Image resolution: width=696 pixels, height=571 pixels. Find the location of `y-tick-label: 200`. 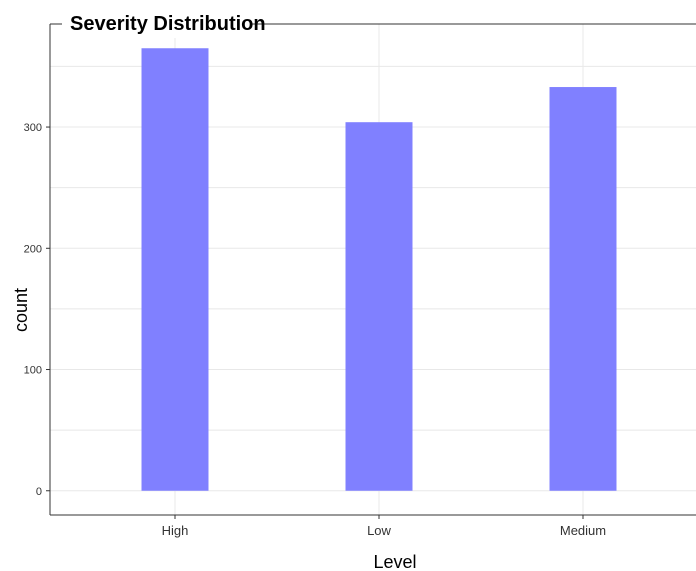

y-tick-label: 200 is located at coordinates (33, 249).